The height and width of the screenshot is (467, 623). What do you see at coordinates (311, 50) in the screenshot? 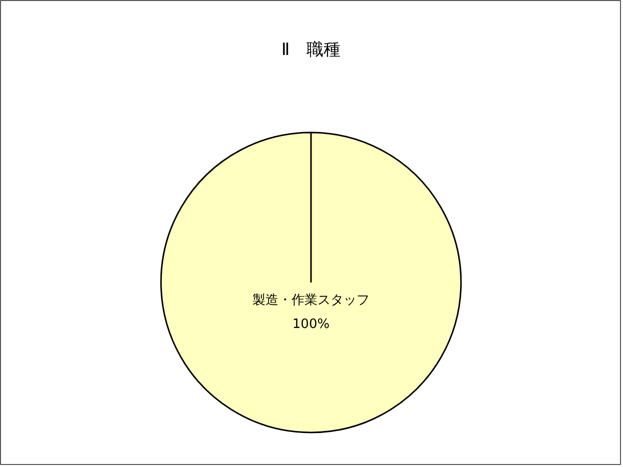
I see `chart-title: Ⅱ 職種` at bounding box center [311, 50].